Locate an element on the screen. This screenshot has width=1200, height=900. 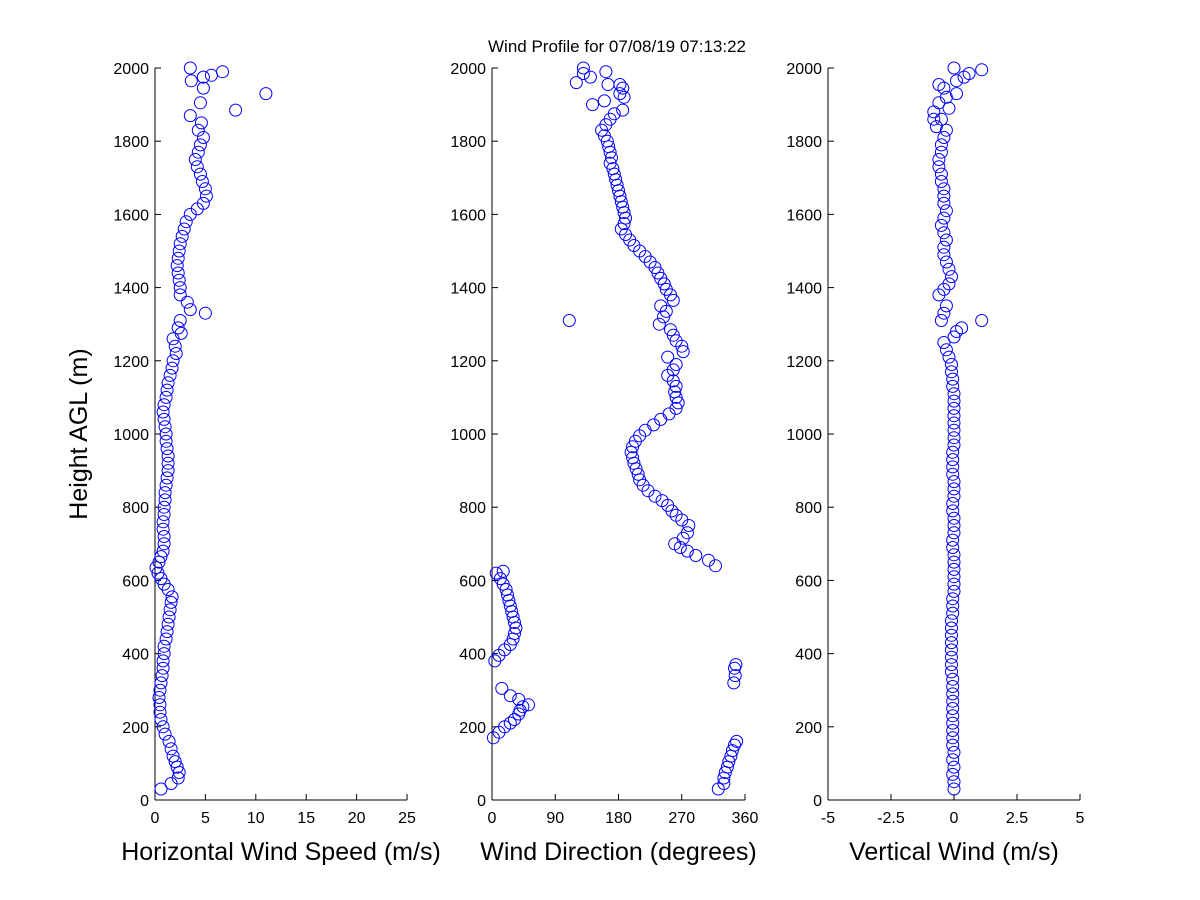
y-tick-label: 800 is located at coordinates (472, 508).